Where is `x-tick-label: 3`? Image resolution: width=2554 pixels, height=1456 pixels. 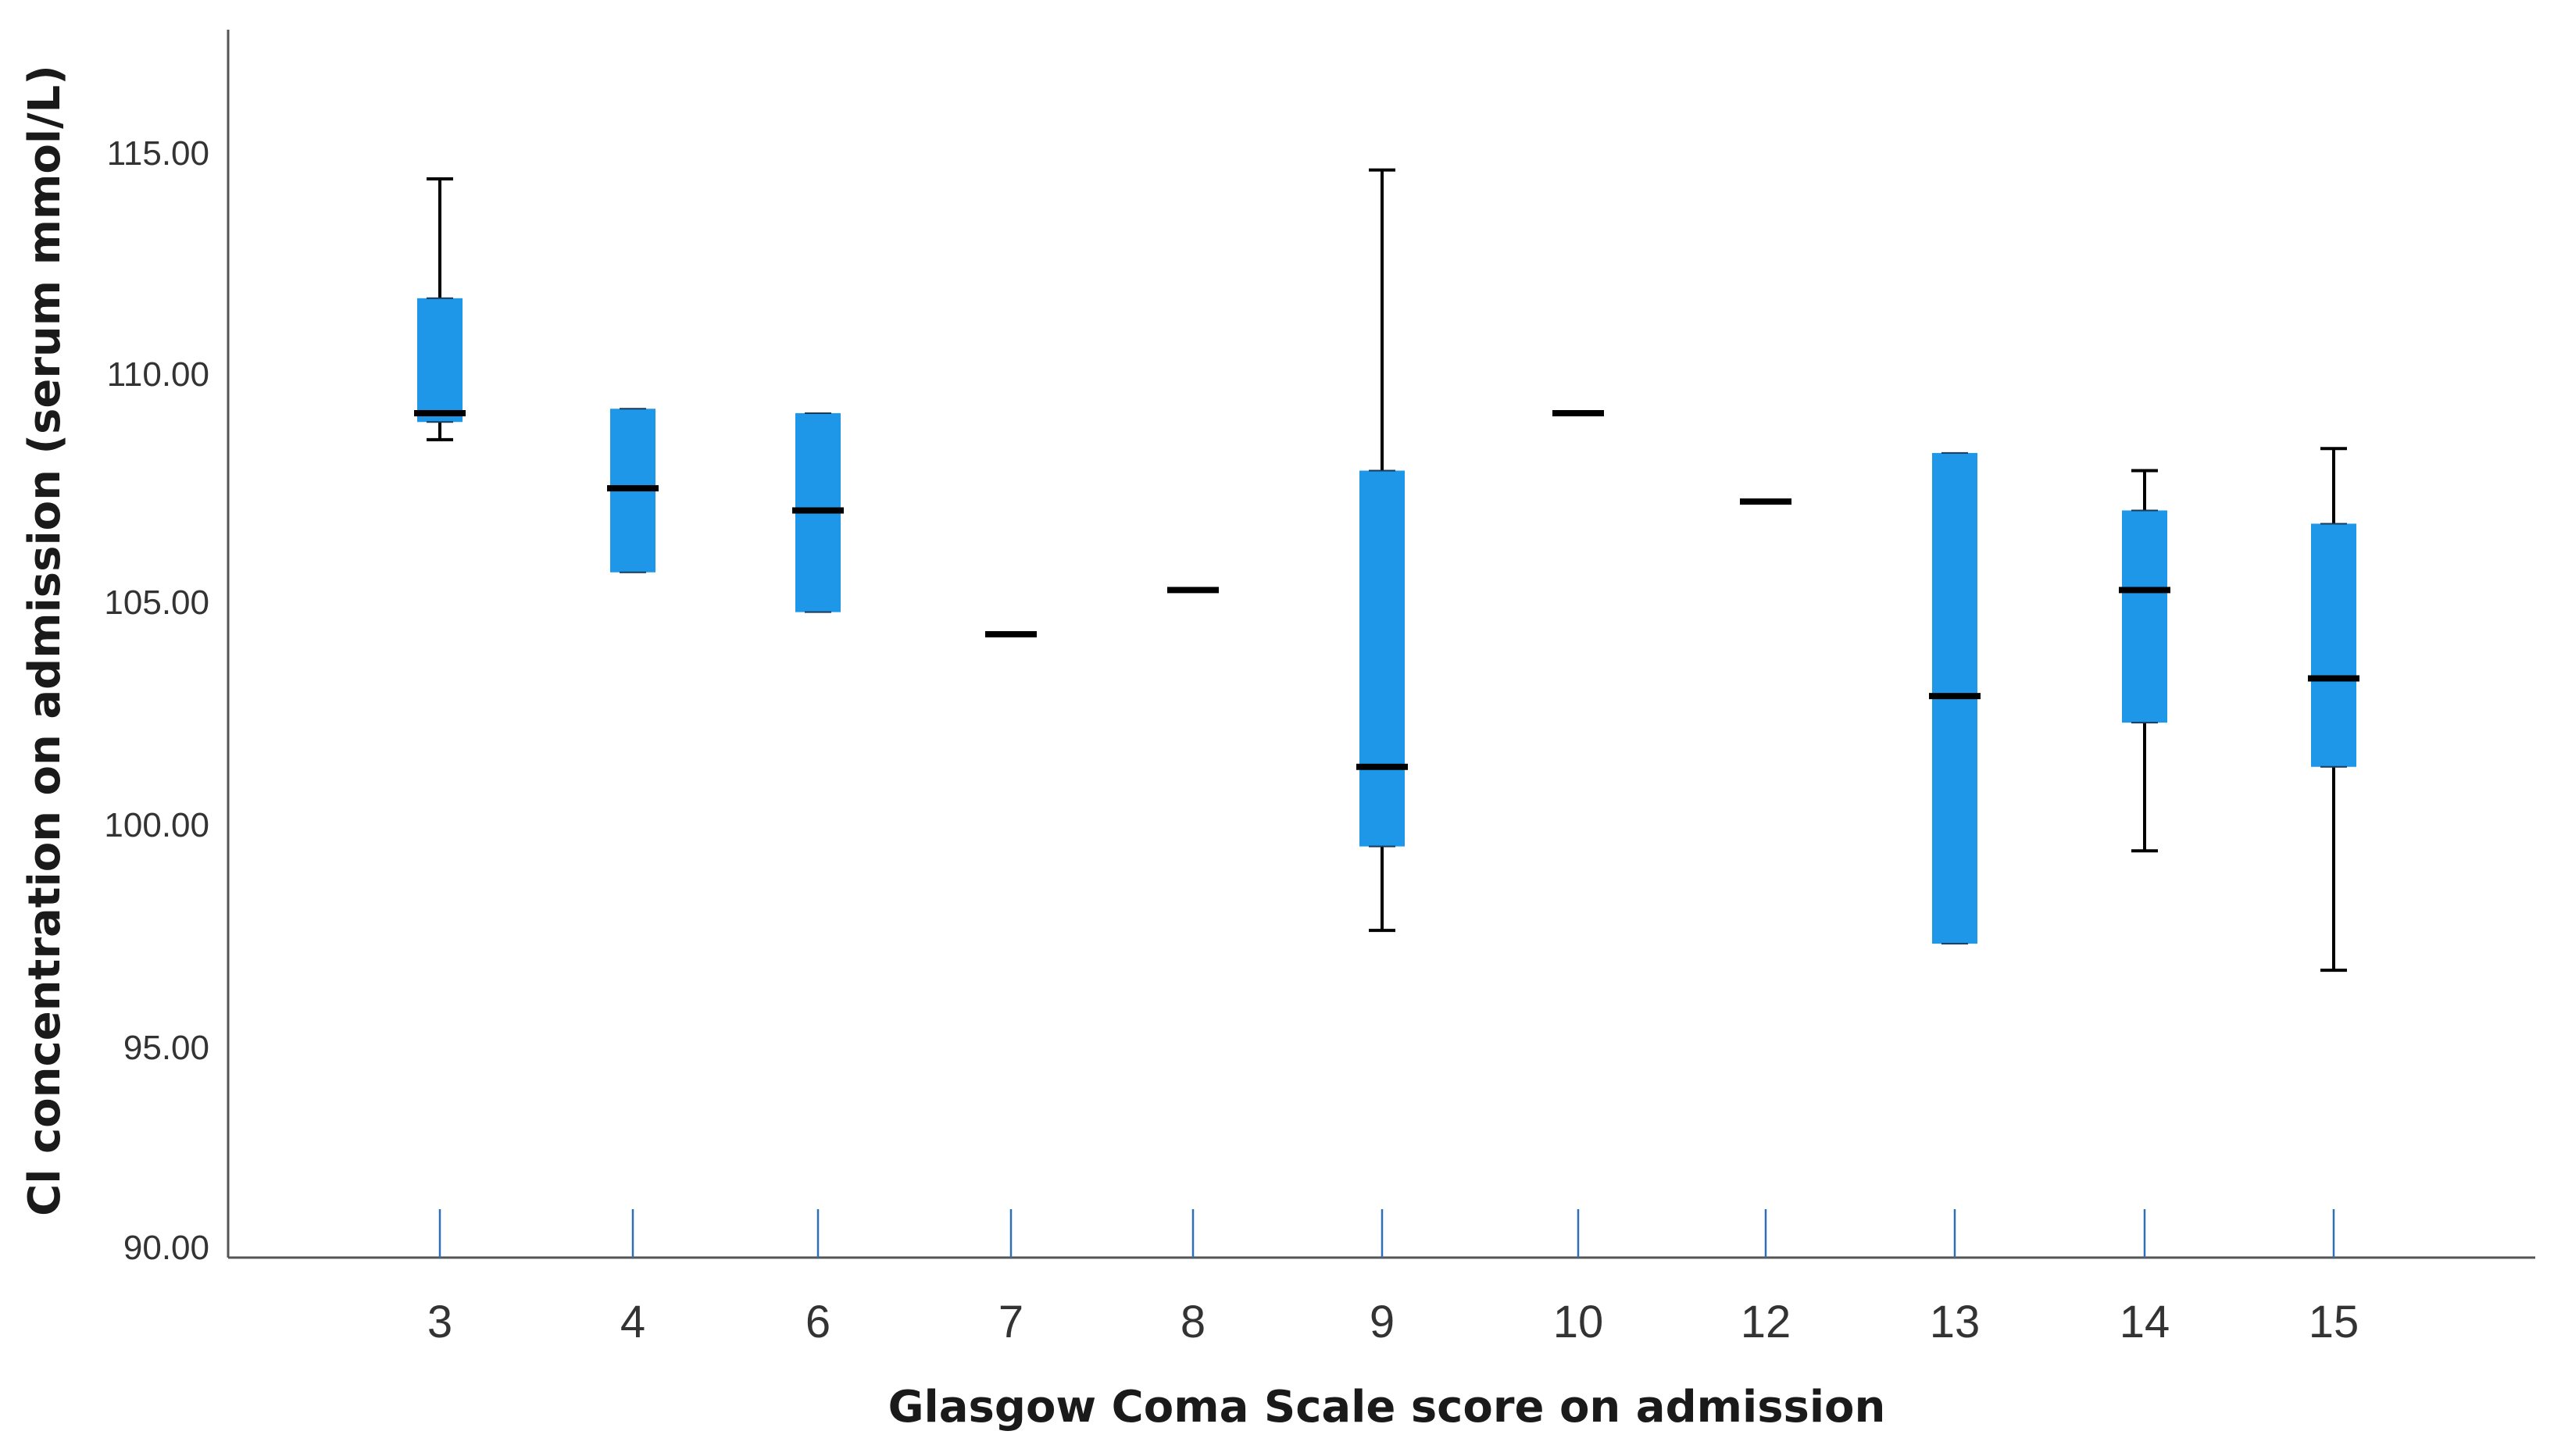 x-tick-label: 3 is located at coordinates (440, 1322).